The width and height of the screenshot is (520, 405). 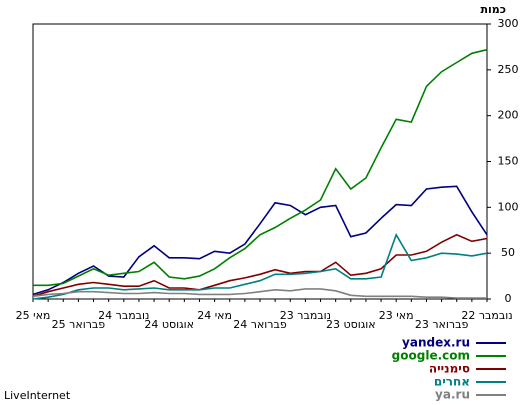 I want to click on x-tick-label: נובמבר 23, so click(x=305, y=315).